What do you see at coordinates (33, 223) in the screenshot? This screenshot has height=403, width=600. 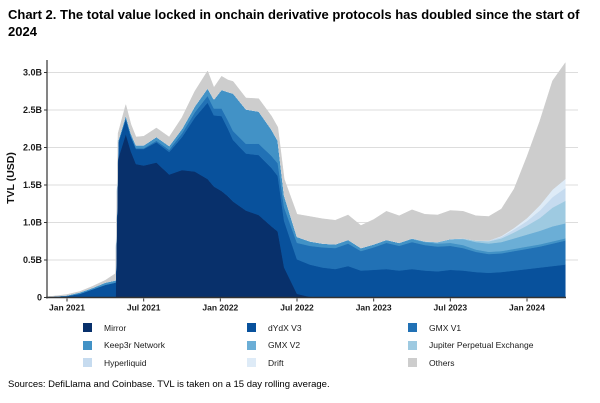 I see `y-tick-label: 1.0B` at bounding box center [33, 223].